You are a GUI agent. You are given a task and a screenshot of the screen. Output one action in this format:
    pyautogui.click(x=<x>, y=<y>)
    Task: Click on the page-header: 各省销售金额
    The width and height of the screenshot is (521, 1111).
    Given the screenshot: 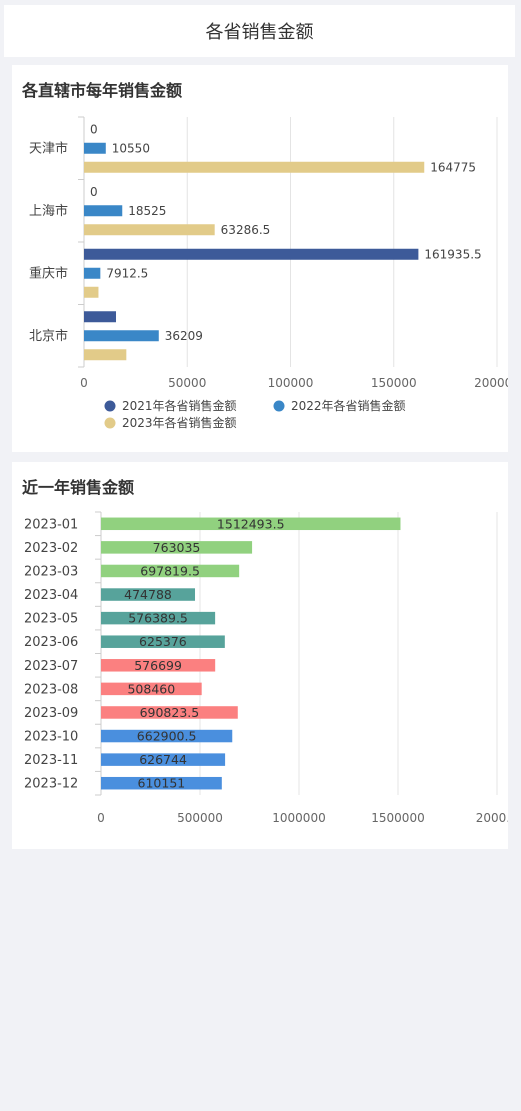 What is the action you would take?
    pyautogui.click(x=259, y=31)
    